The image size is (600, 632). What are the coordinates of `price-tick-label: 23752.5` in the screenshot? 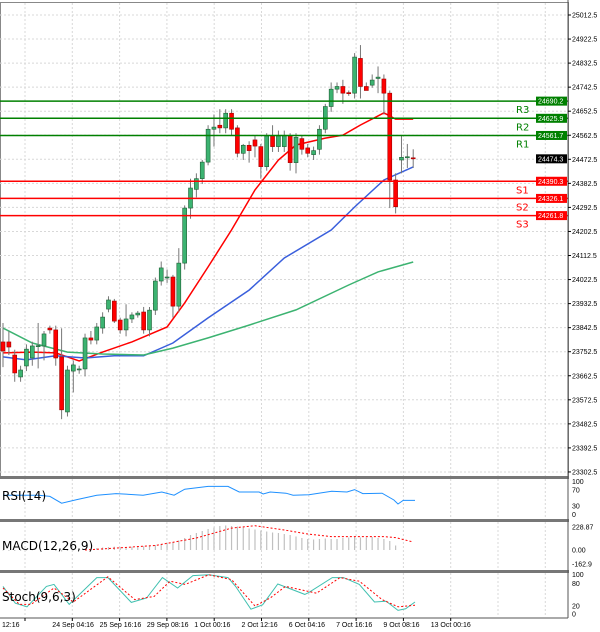 It's located at (584, 352).